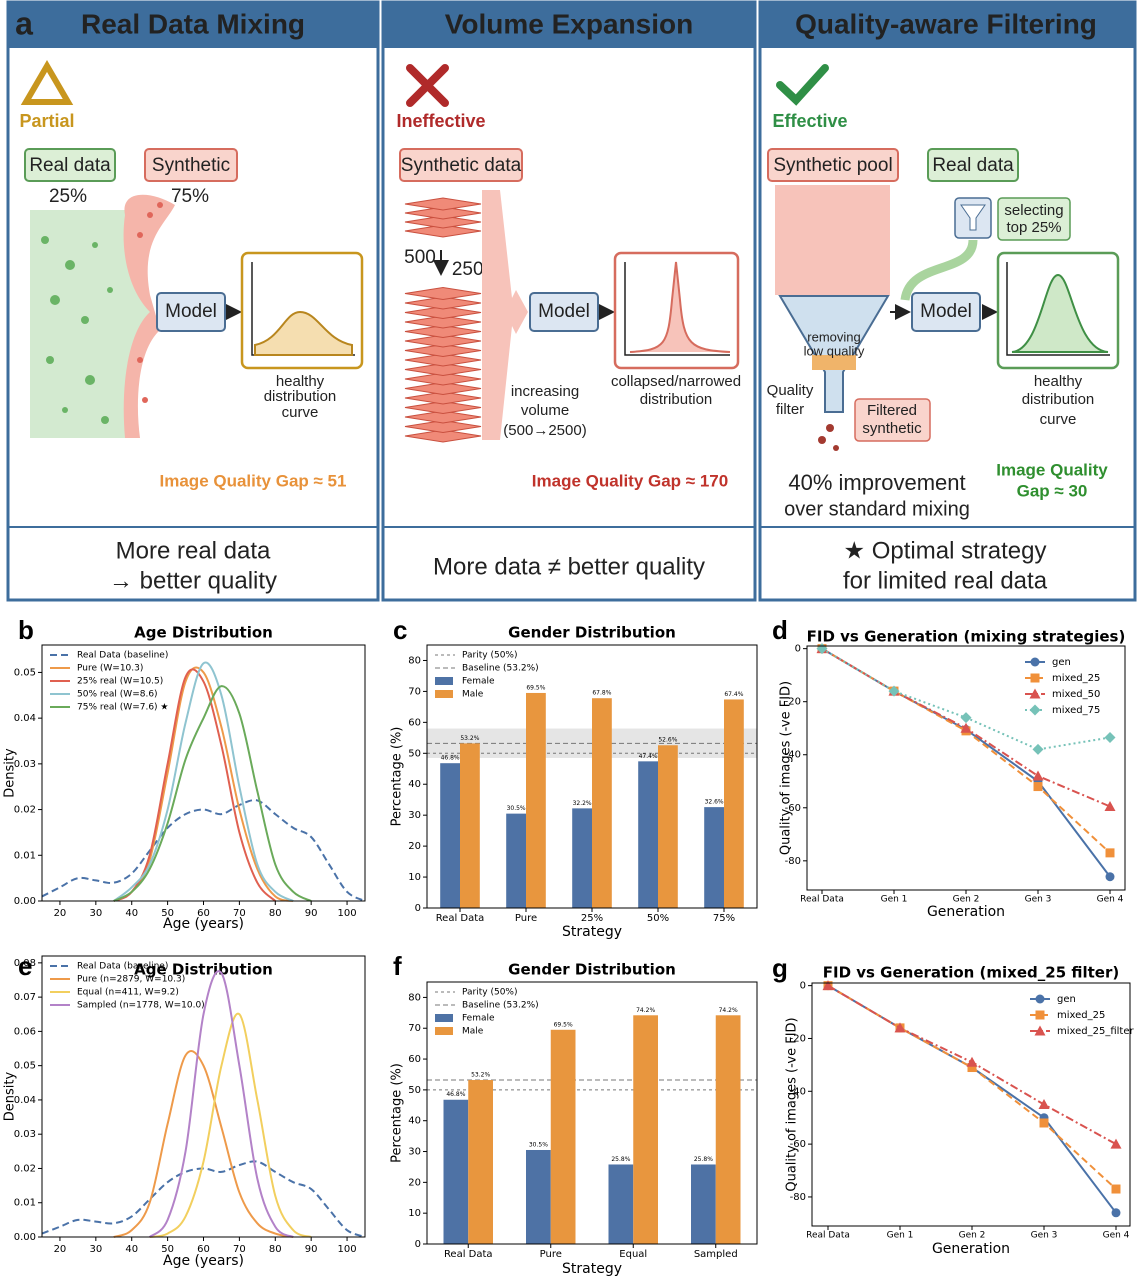  Describe the element at coordinates (790, 409) in the screenshot. I see `filter-text: filter` at that location.